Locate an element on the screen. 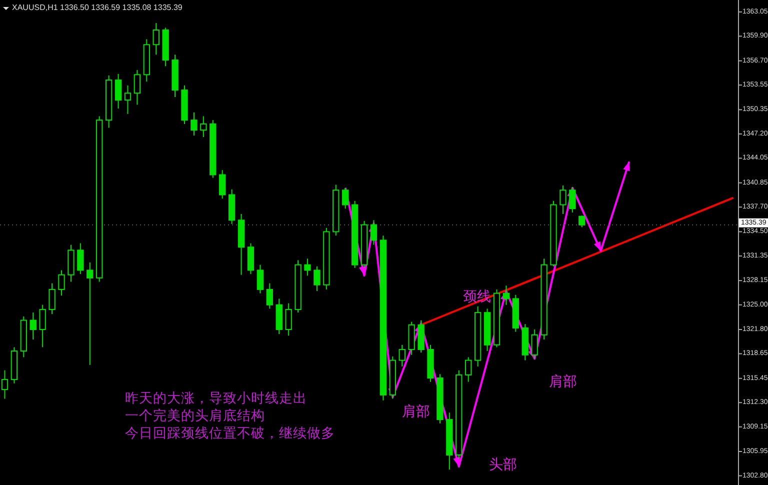 The width and height of the screenshot is (768, 485). annotation: 今日回踩颈线位置不破，继续做多 is located at coordinates (230, 433).